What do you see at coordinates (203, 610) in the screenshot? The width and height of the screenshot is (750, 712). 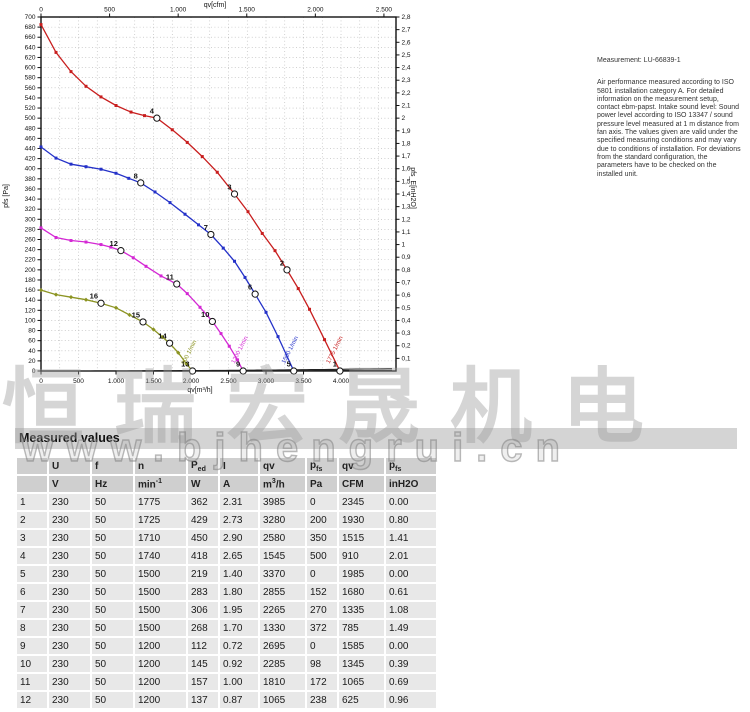 I see `table-cell: 306` at bounding box center [203, 610].